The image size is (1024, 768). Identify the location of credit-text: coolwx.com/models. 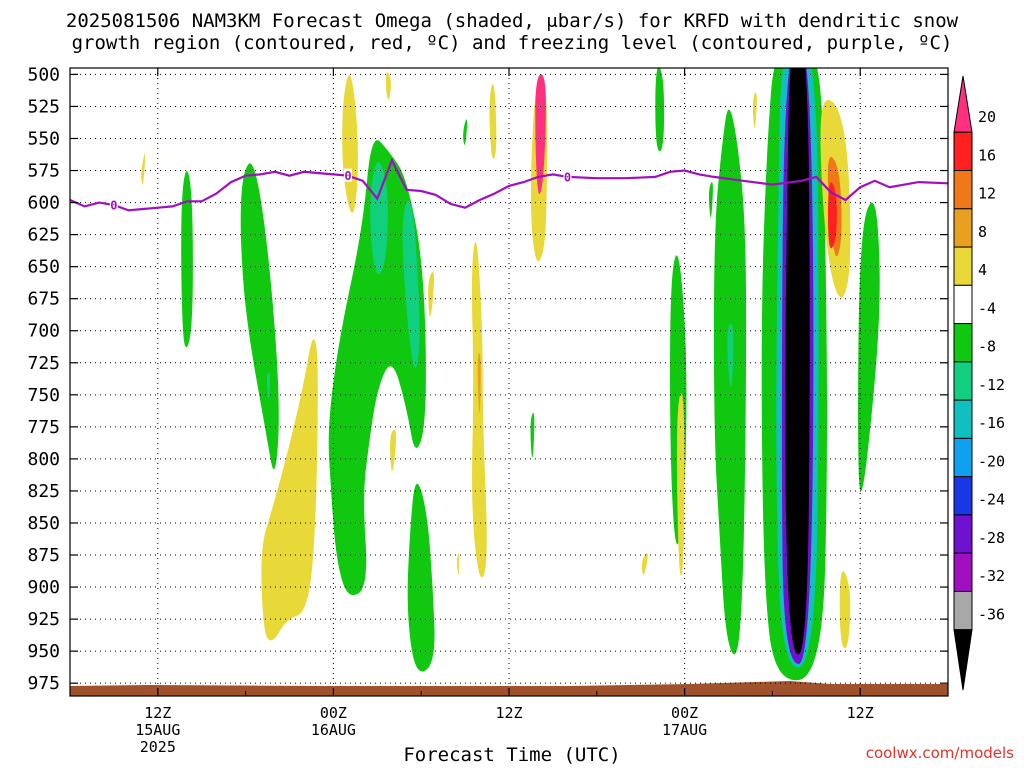
(939, 753).